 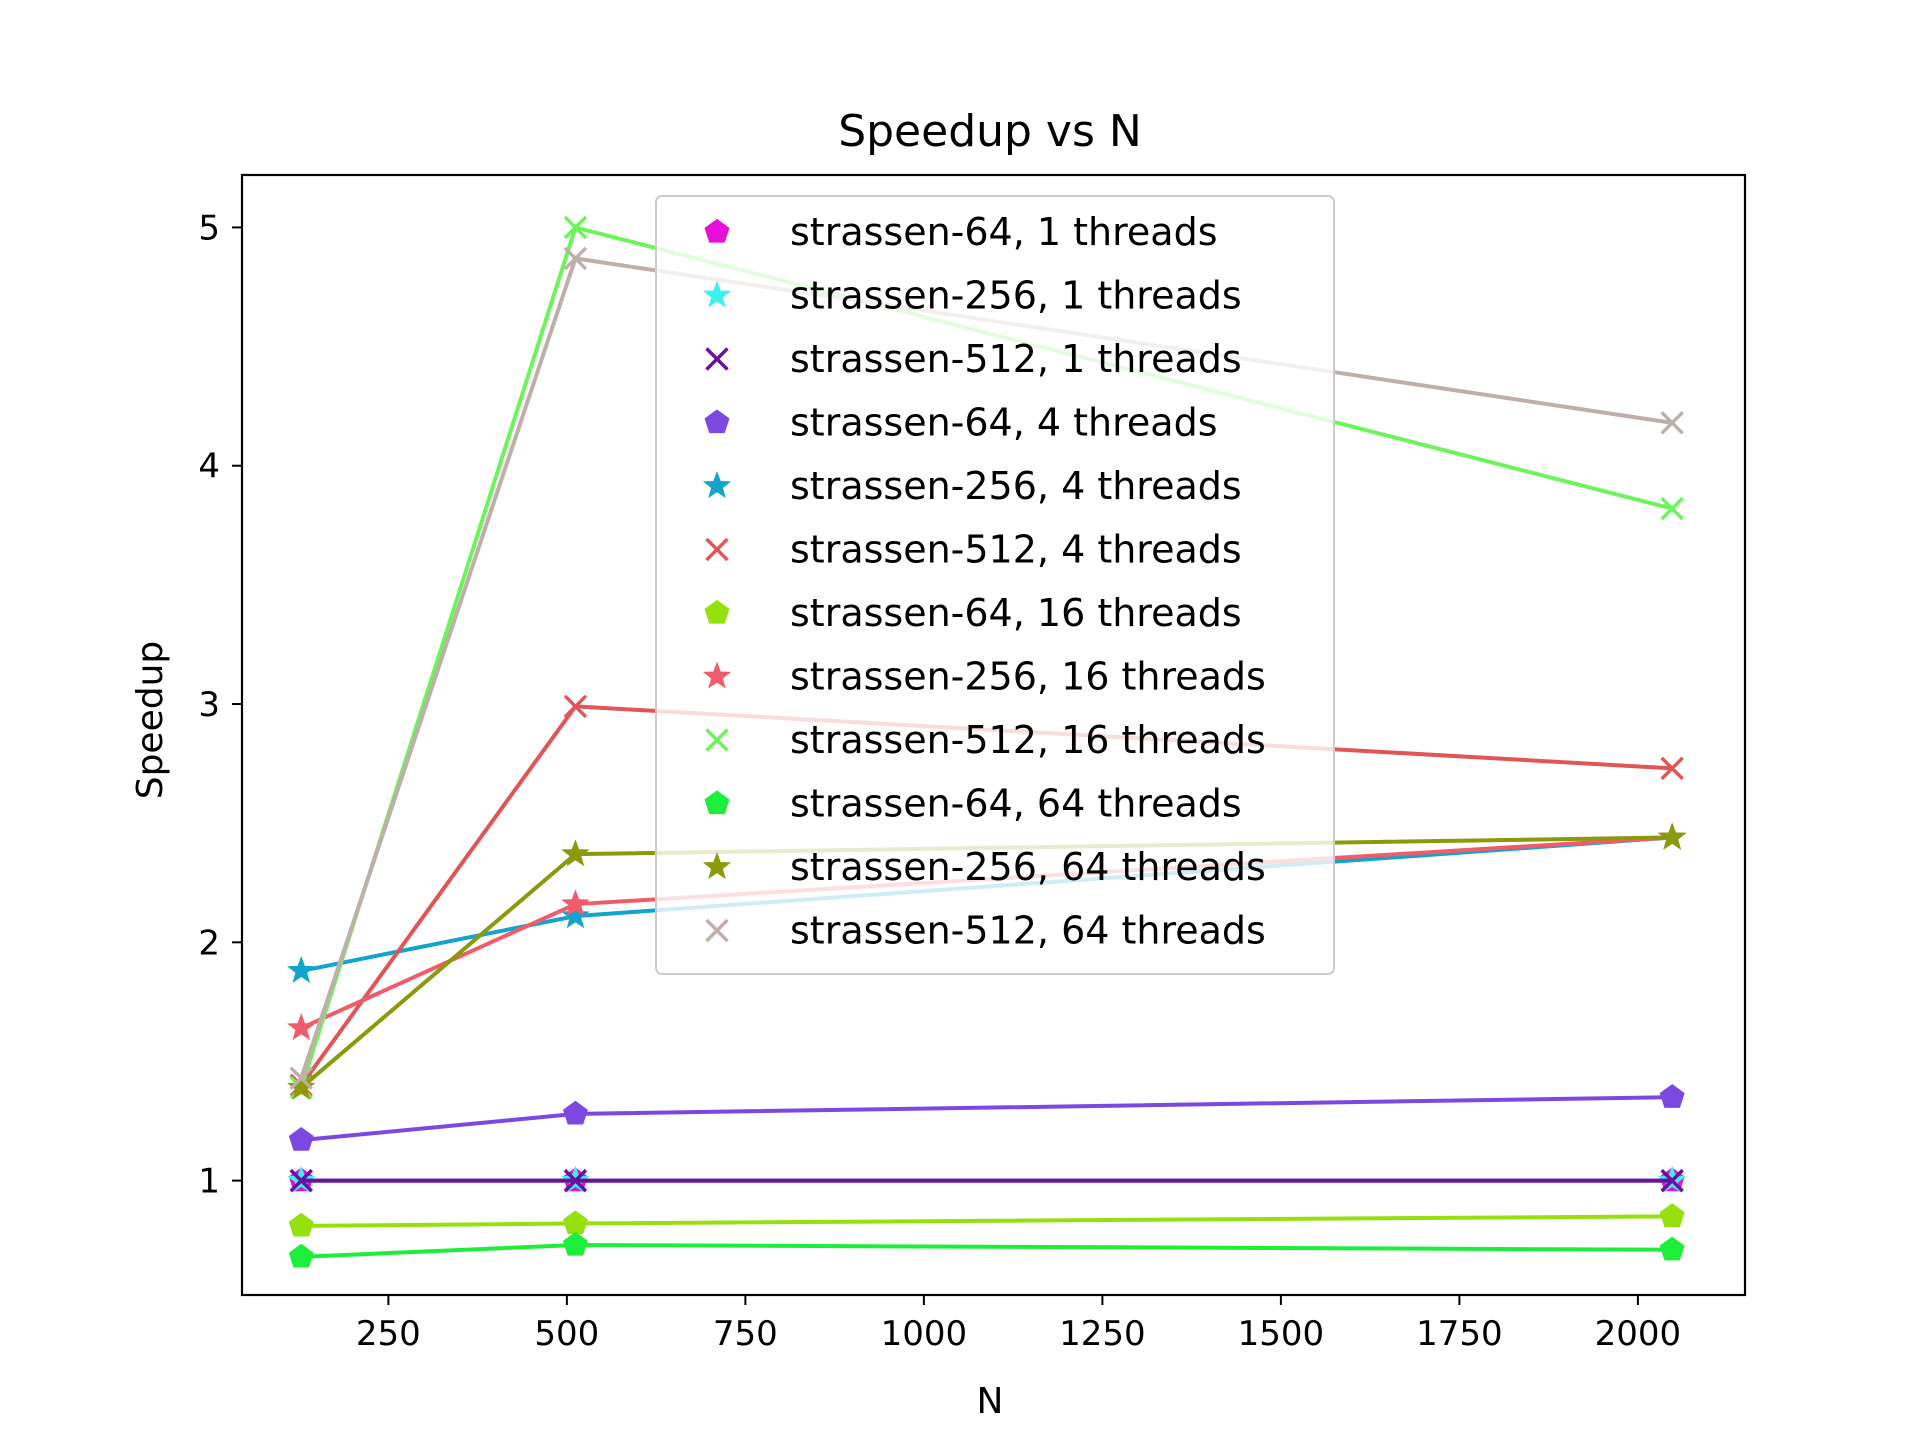 What do you see at coordinates (209, 705) in the screenshot?
I see `y-tick-label: 3` at bounding box center [209, 705].